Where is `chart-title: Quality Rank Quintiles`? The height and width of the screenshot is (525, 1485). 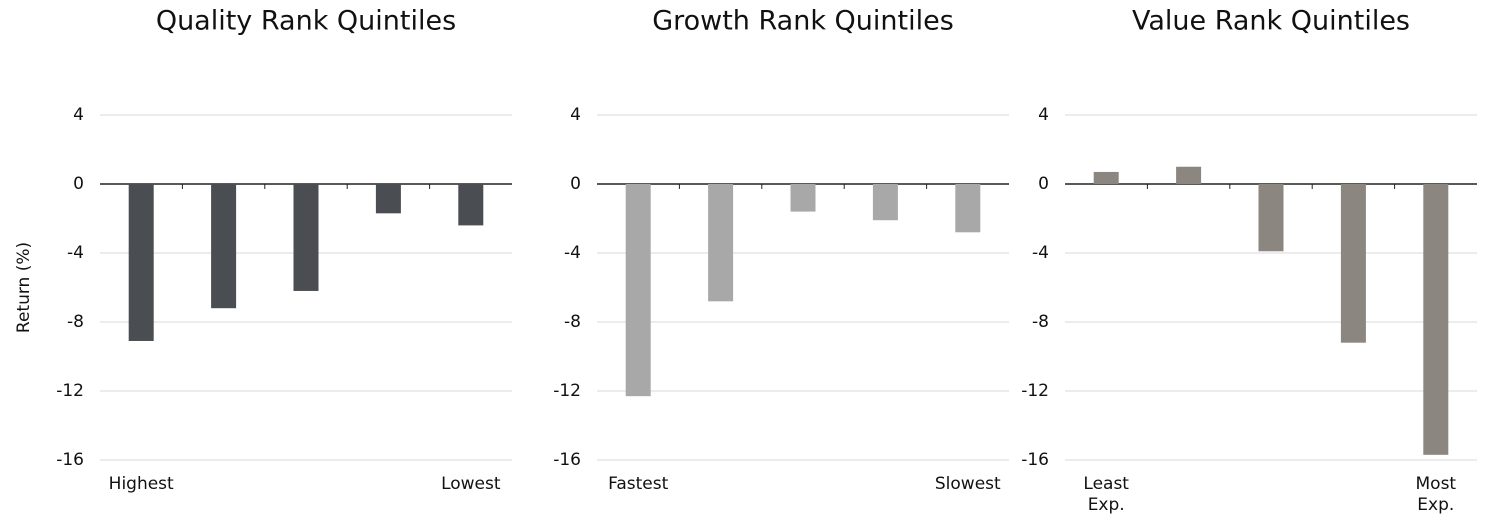 chart-title: Quality Rank Quintiles is located at coordinates (306, 21).